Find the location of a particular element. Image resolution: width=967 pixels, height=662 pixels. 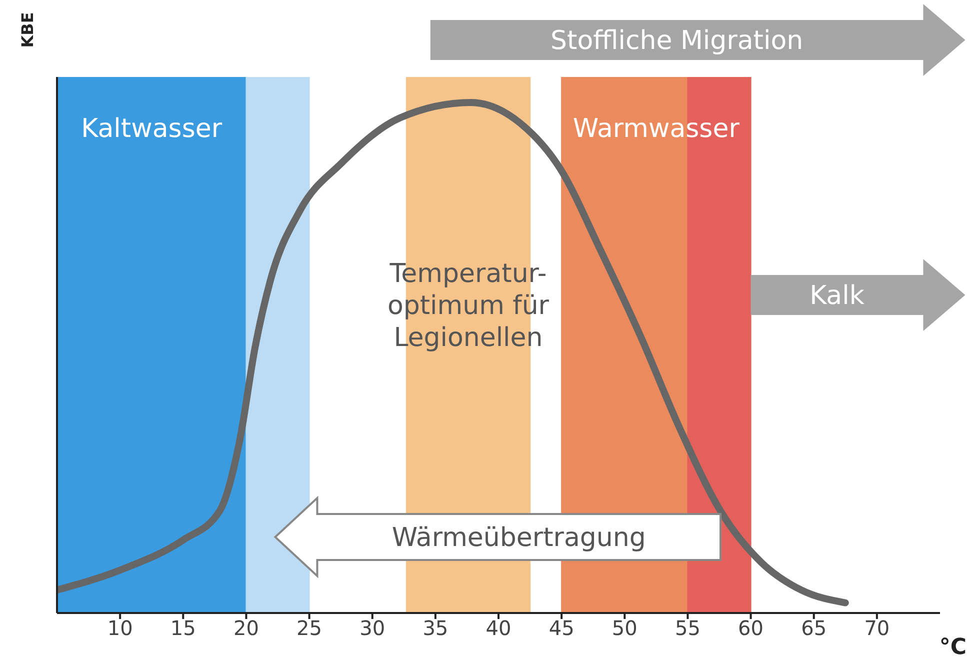

x-tick-label: 30 is located at coordinates (373, 628).